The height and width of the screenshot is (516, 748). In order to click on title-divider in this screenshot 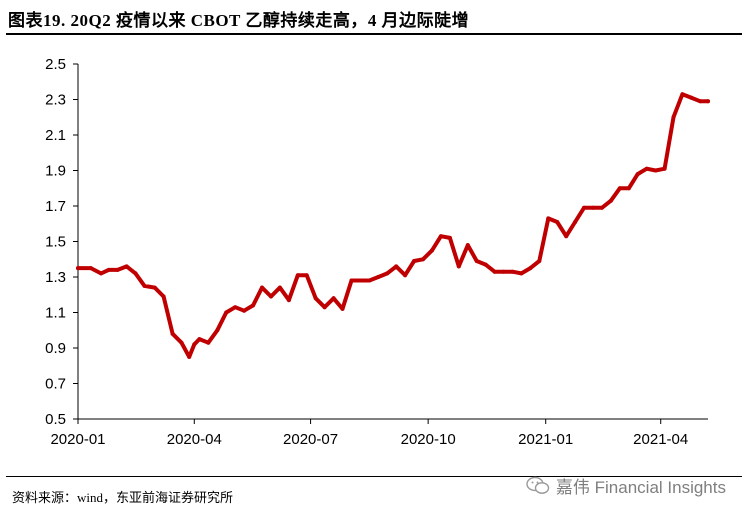, I will do `click(374, 34)`.